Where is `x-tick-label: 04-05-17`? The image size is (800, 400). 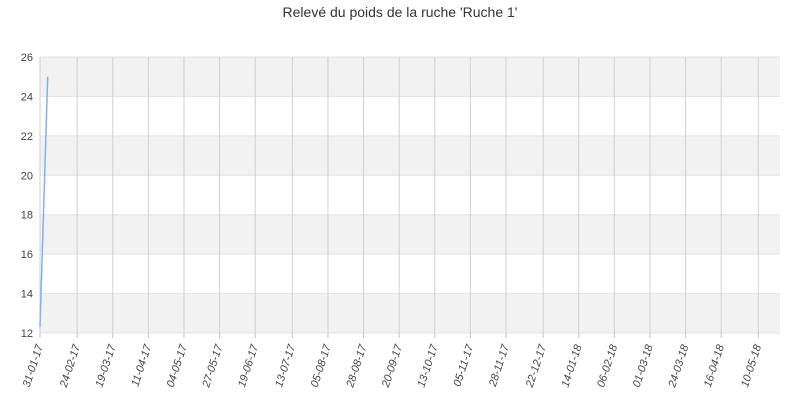 x-tick-label: 04-05-17 is located at coordinates (177, 365).